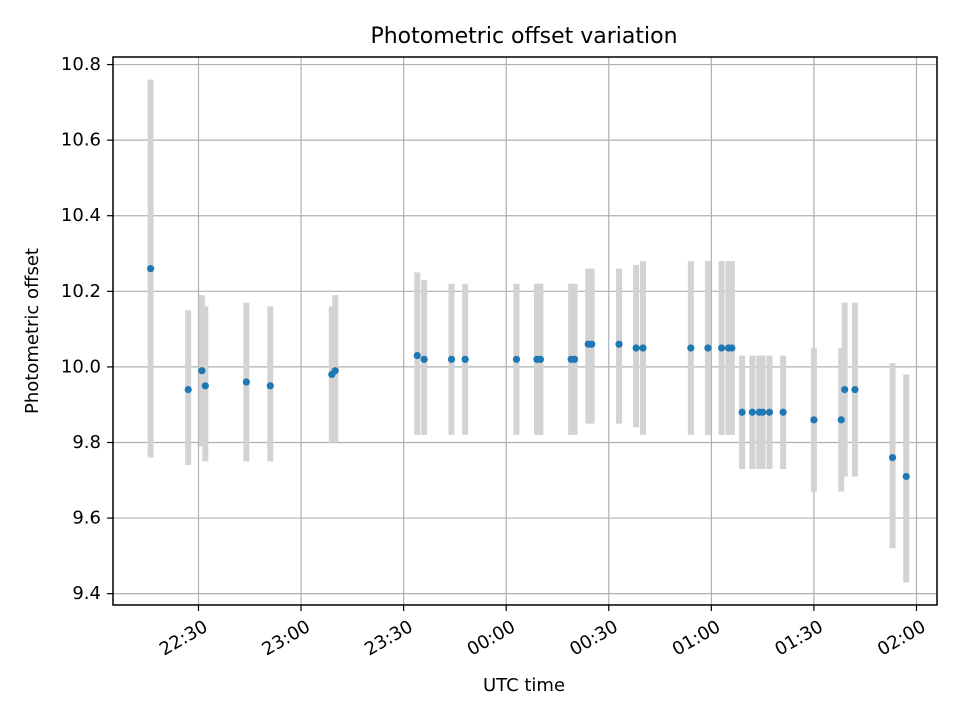  What do you see at coordinates (86, 442) in the screenshot?
I see `y-tick-label: 9.8` at bounding box center [86, 442].